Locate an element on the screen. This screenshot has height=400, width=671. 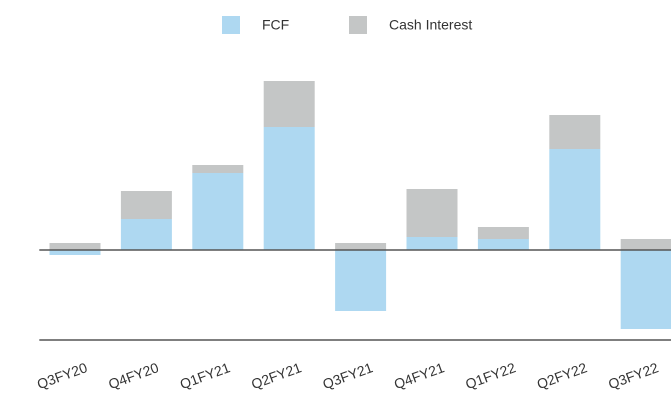
x-tick-label: Q3FY22 is located at coordinates (633, 375).